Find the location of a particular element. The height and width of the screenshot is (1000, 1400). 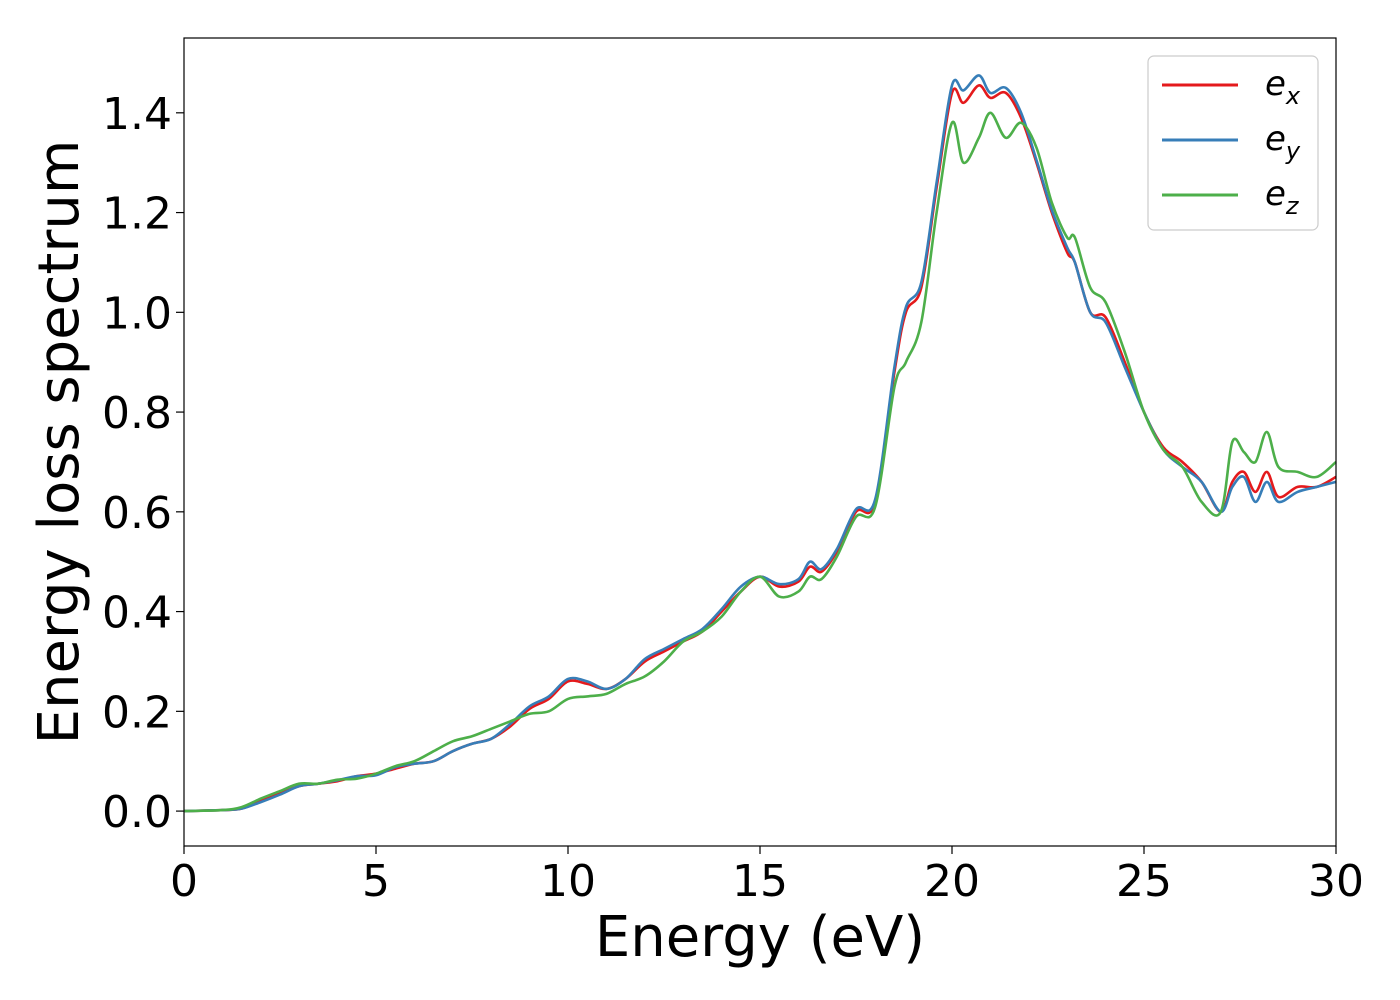

x-tick-label: 30 is located at coordinates (1336, 881).